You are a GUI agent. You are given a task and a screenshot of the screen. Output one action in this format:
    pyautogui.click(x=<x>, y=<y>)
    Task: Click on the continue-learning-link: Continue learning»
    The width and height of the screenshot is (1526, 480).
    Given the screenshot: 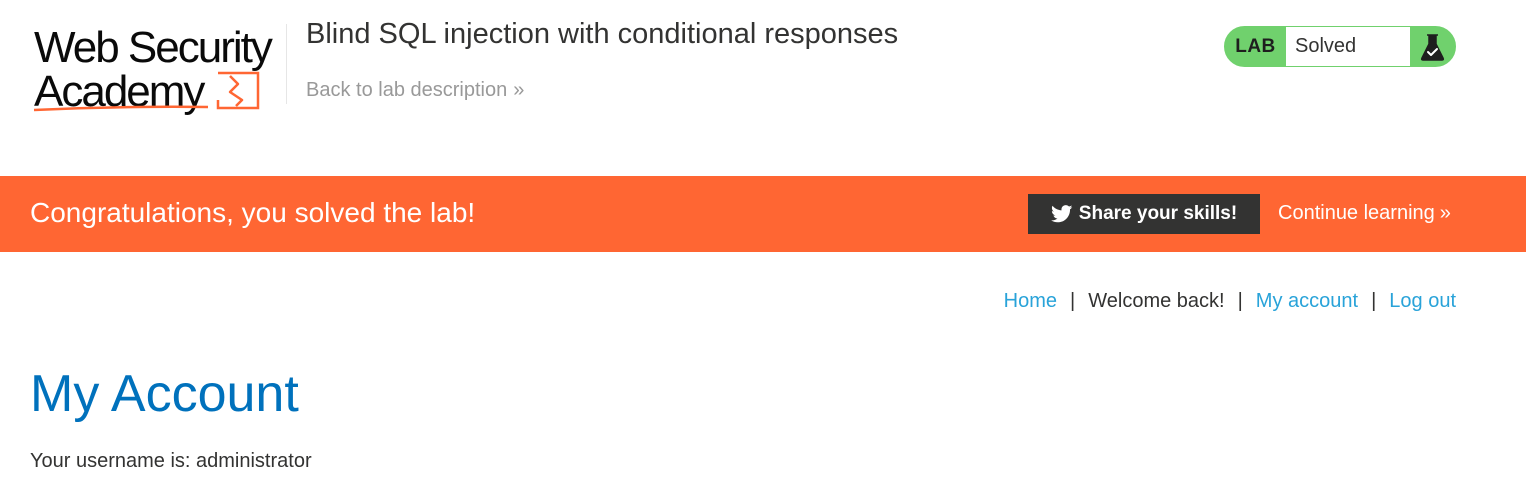 What is the action you would take?
    pyautogui.click(x=1364, y=213)
    